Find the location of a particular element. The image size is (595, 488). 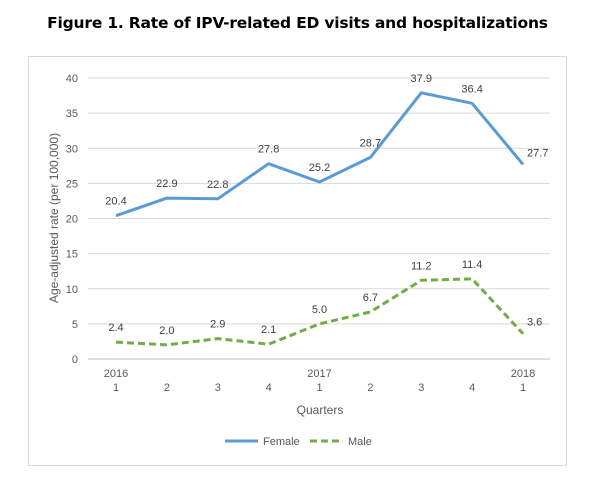

y-tick-label: 30 is located at coordinates (72, 149).